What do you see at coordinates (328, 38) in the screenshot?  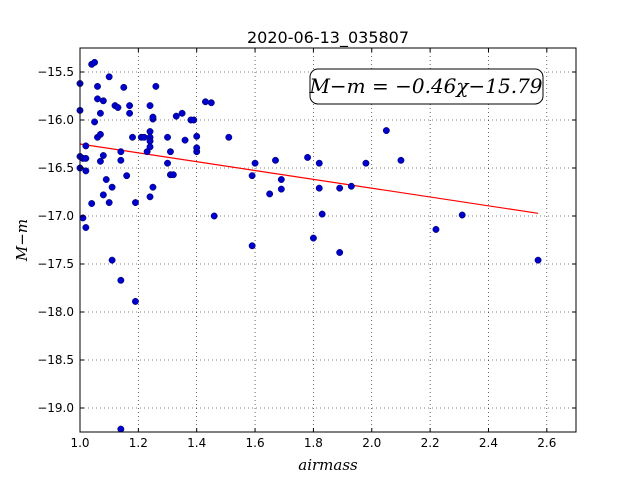 I see `chart-title: 2020-06-13_035807` at bounding box center [328, 38].